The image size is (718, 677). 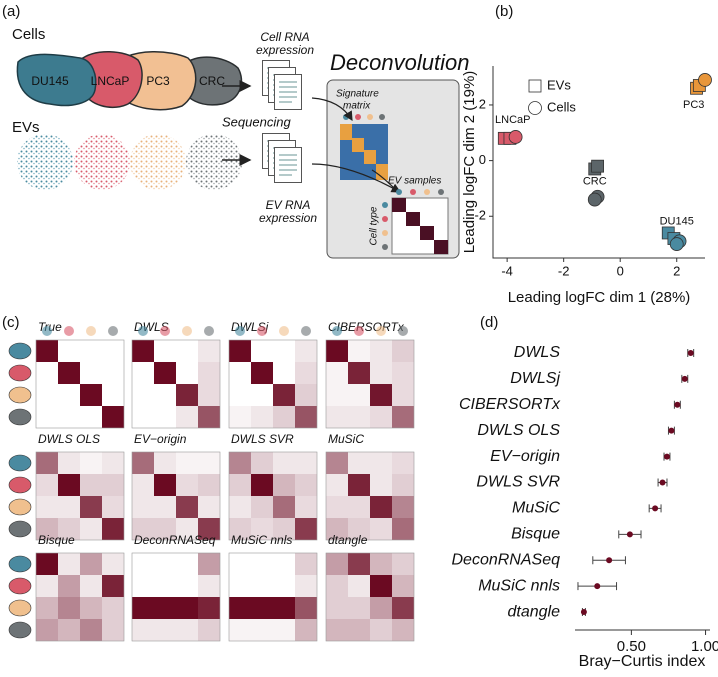 What do you see at coordinates (28, 34) in the screenshot?
I see `cells-label: Cells` at bounding box center [28, 34].